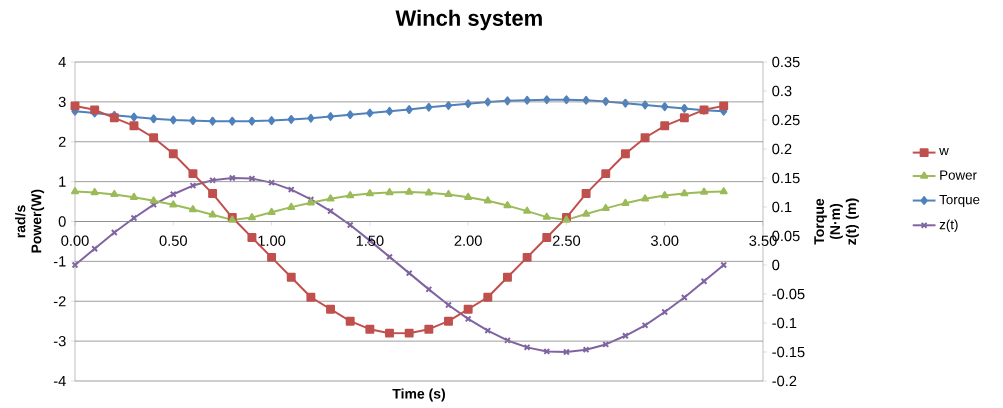 Image resolution: width=1003 pixels, height=408 pixels. Describe the element at coordinates (782, 207) in the screenshot. I see `y2-tick-label: 0.1` at that location.